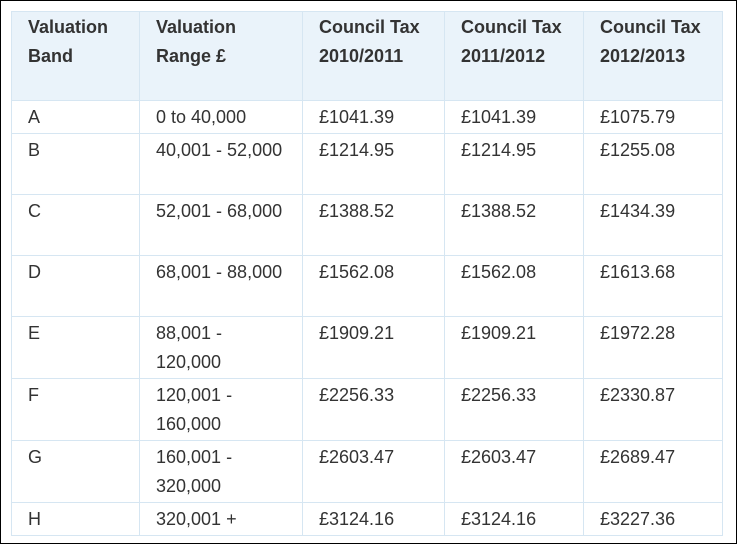 The width and height of the screenshot is (737, 544). I want to click on cell-tax-2011-2012: £2256.33, so click(514, 409).